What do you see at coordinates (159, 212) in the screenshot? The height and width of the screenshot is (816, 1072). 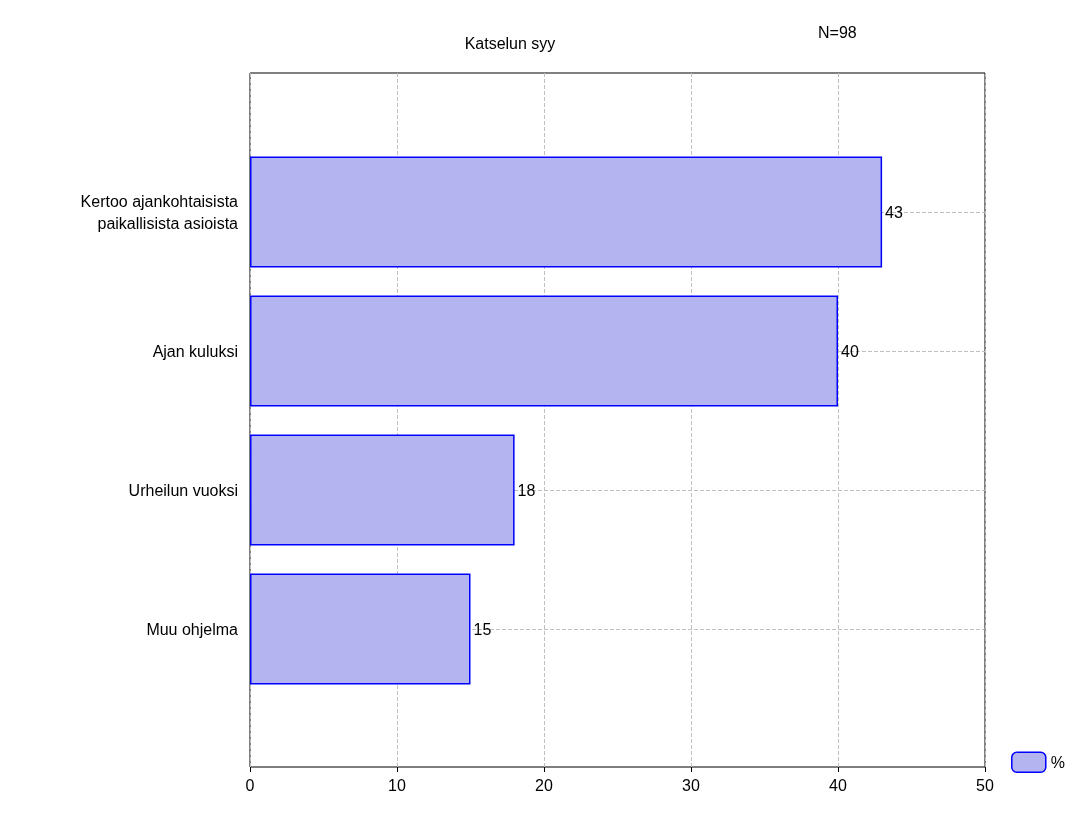 I see `y-tick-label: Kertoo ajankohtaisista paikallisista asioista` at bounding box center [159, 212].